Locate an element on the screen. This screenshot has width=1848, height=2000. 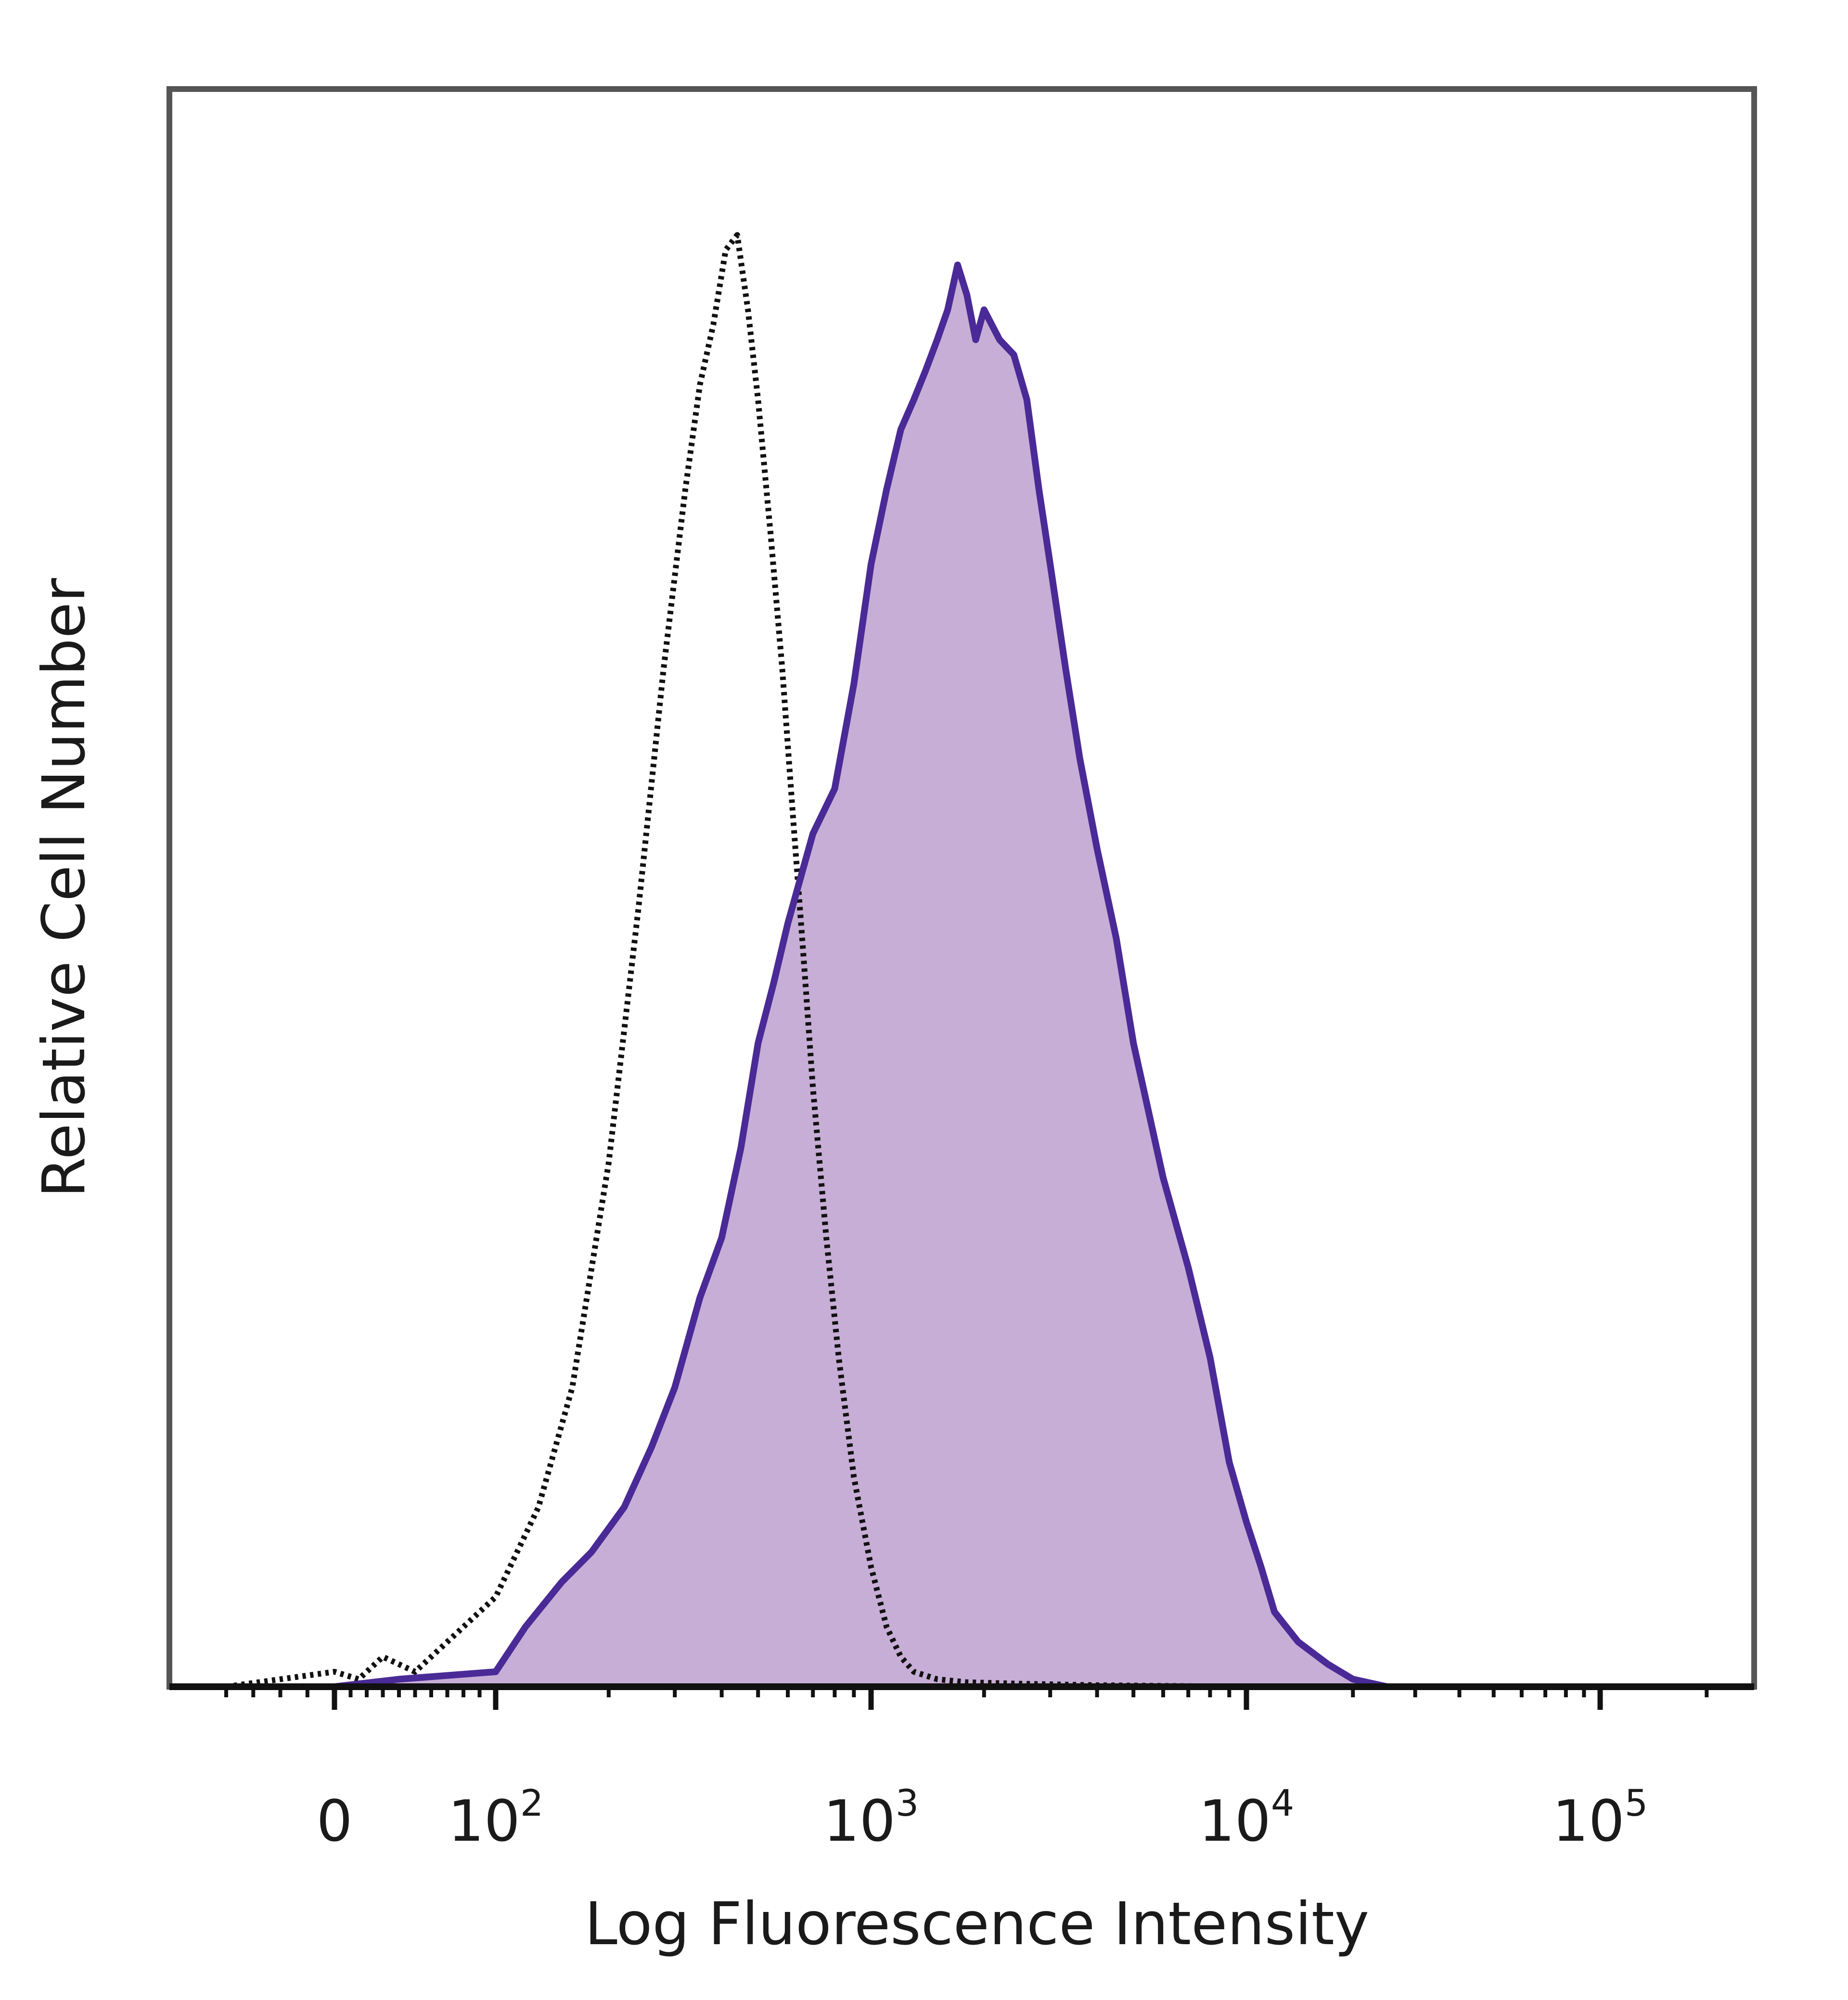
y-axis-title: Relative Cell Number is located at coordinates (64, 887).